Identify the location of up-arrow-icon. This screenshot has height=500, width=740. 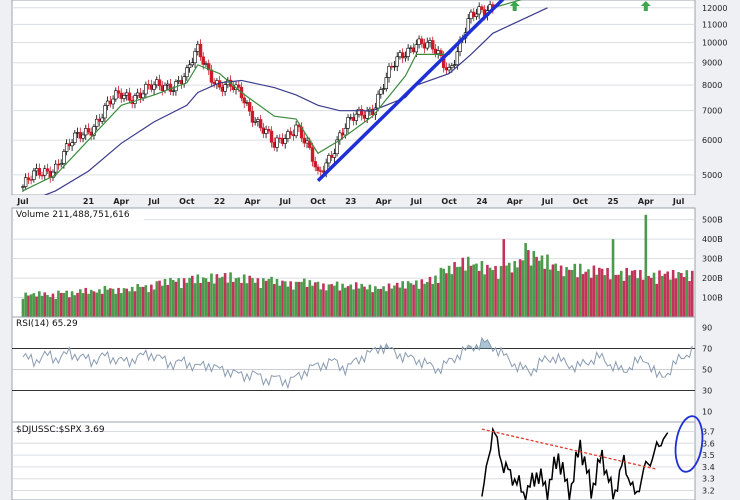
(514, 6).